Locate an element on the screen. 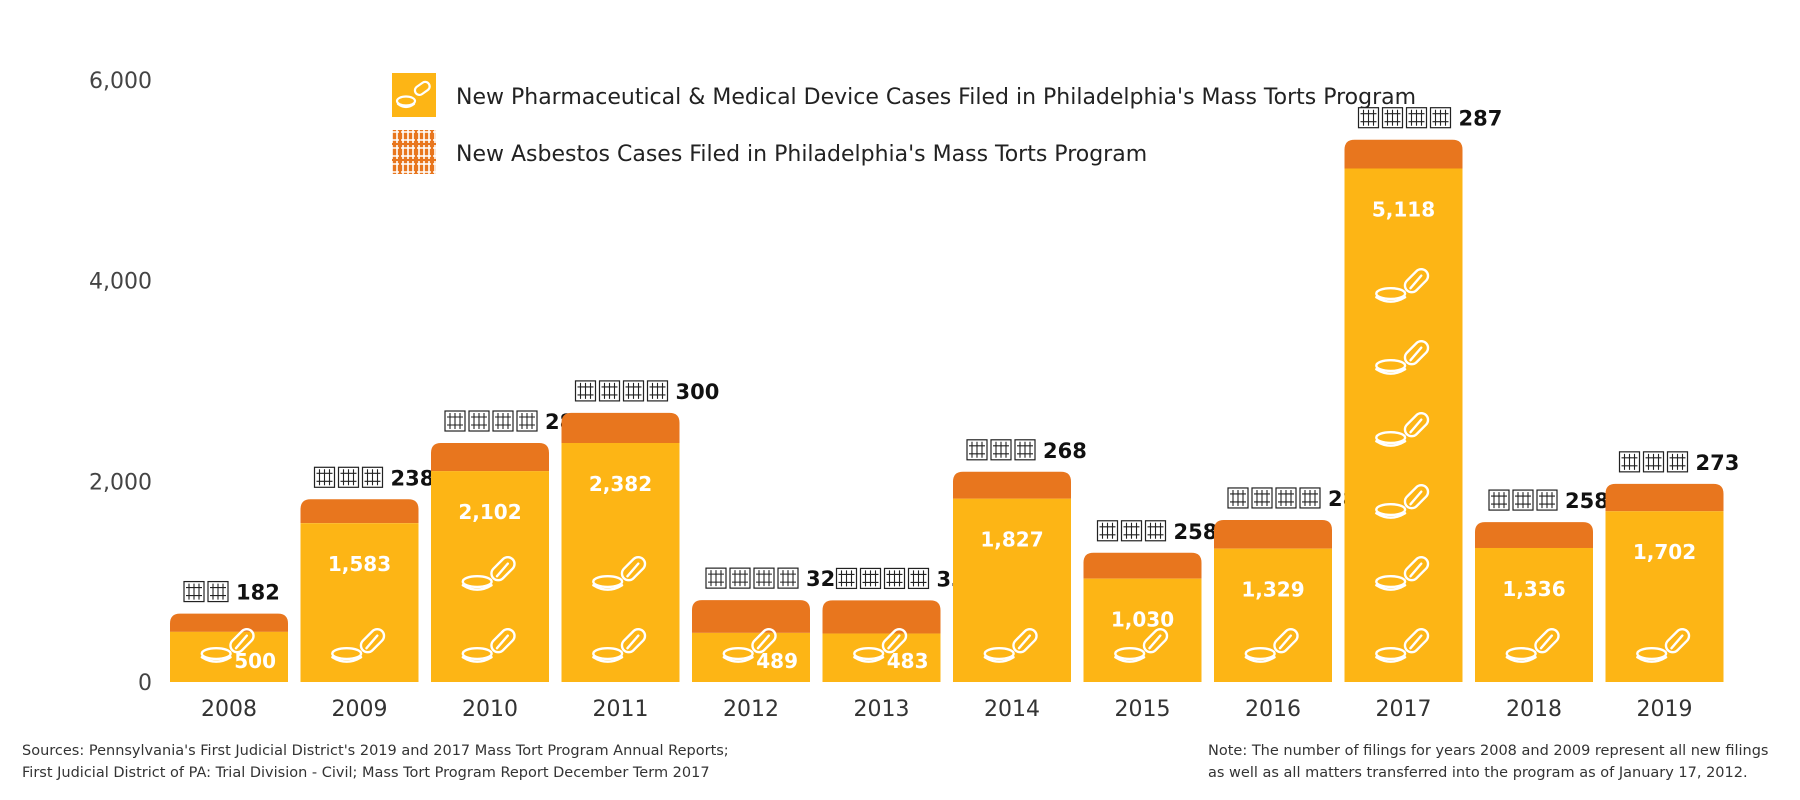  value-label-asbestos: 182 is located at coordinates (258, 593).